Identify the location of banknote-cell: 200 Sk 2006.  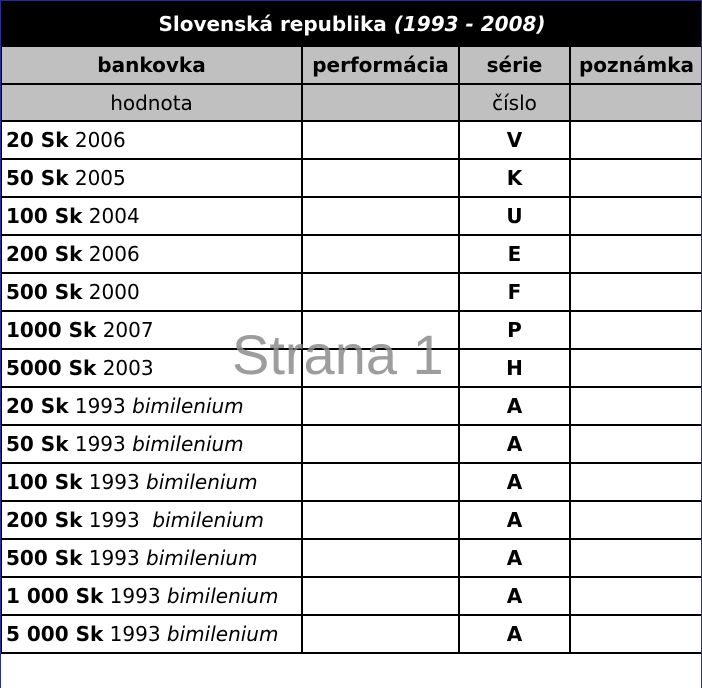
(151, 254).